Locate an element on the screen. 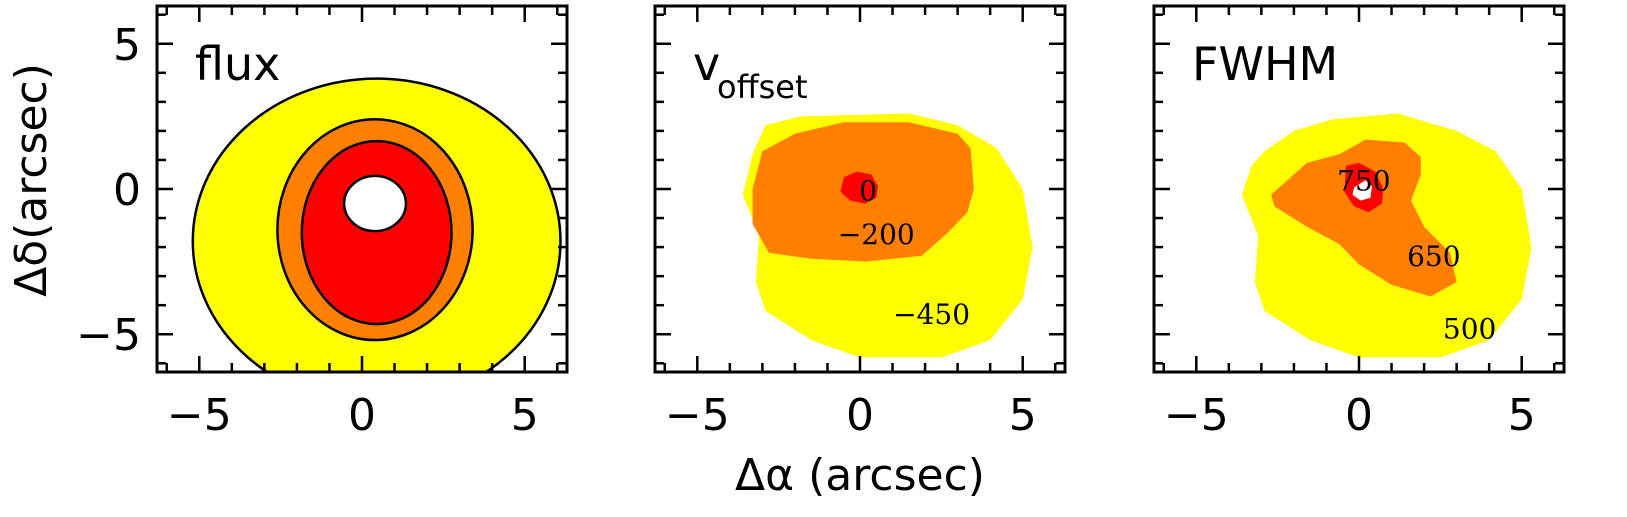 The height and width of the screenshot is (517, 1627). panel-2-map is located at coordinates (887, 235).